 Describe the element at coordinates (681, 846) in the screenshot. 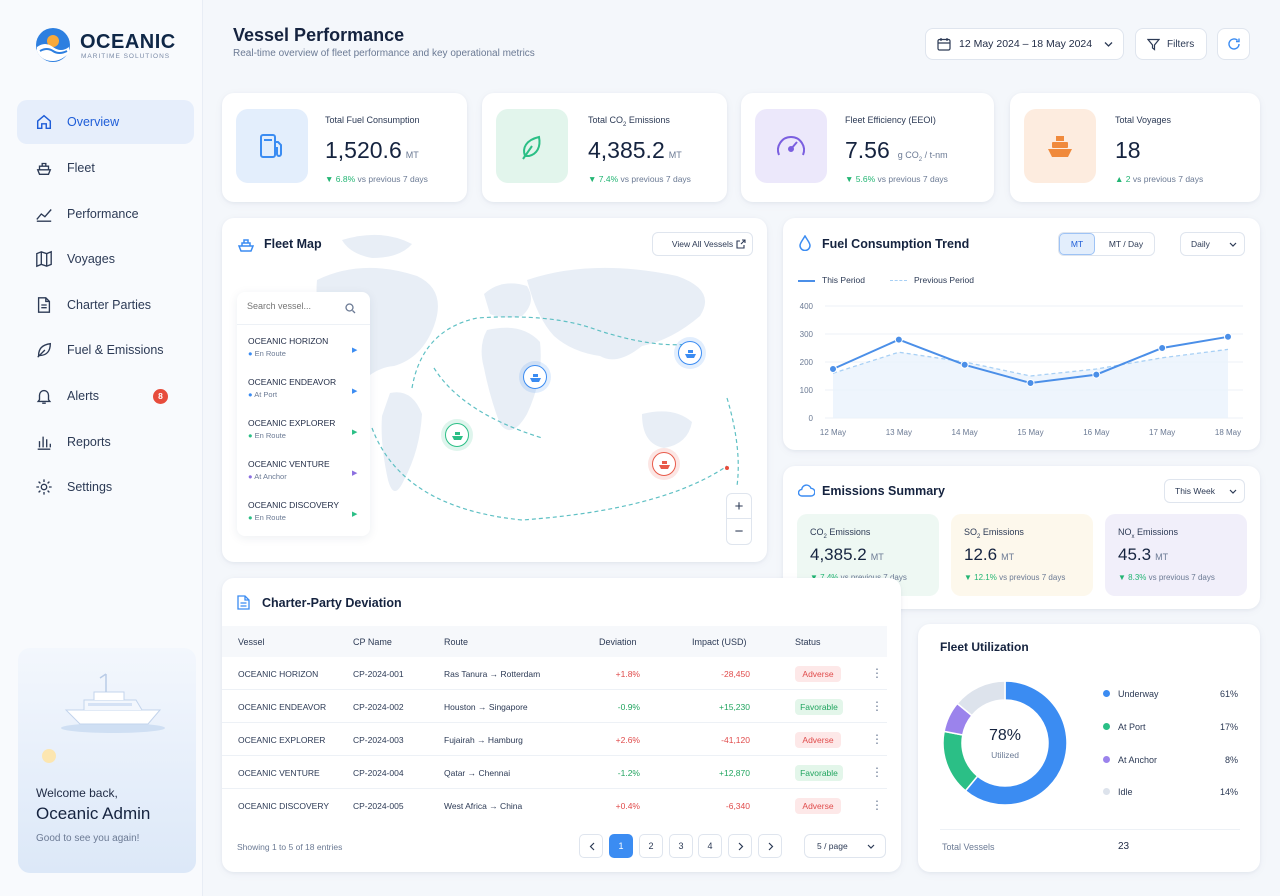

I see `pagination-page-3: 3` at that location.